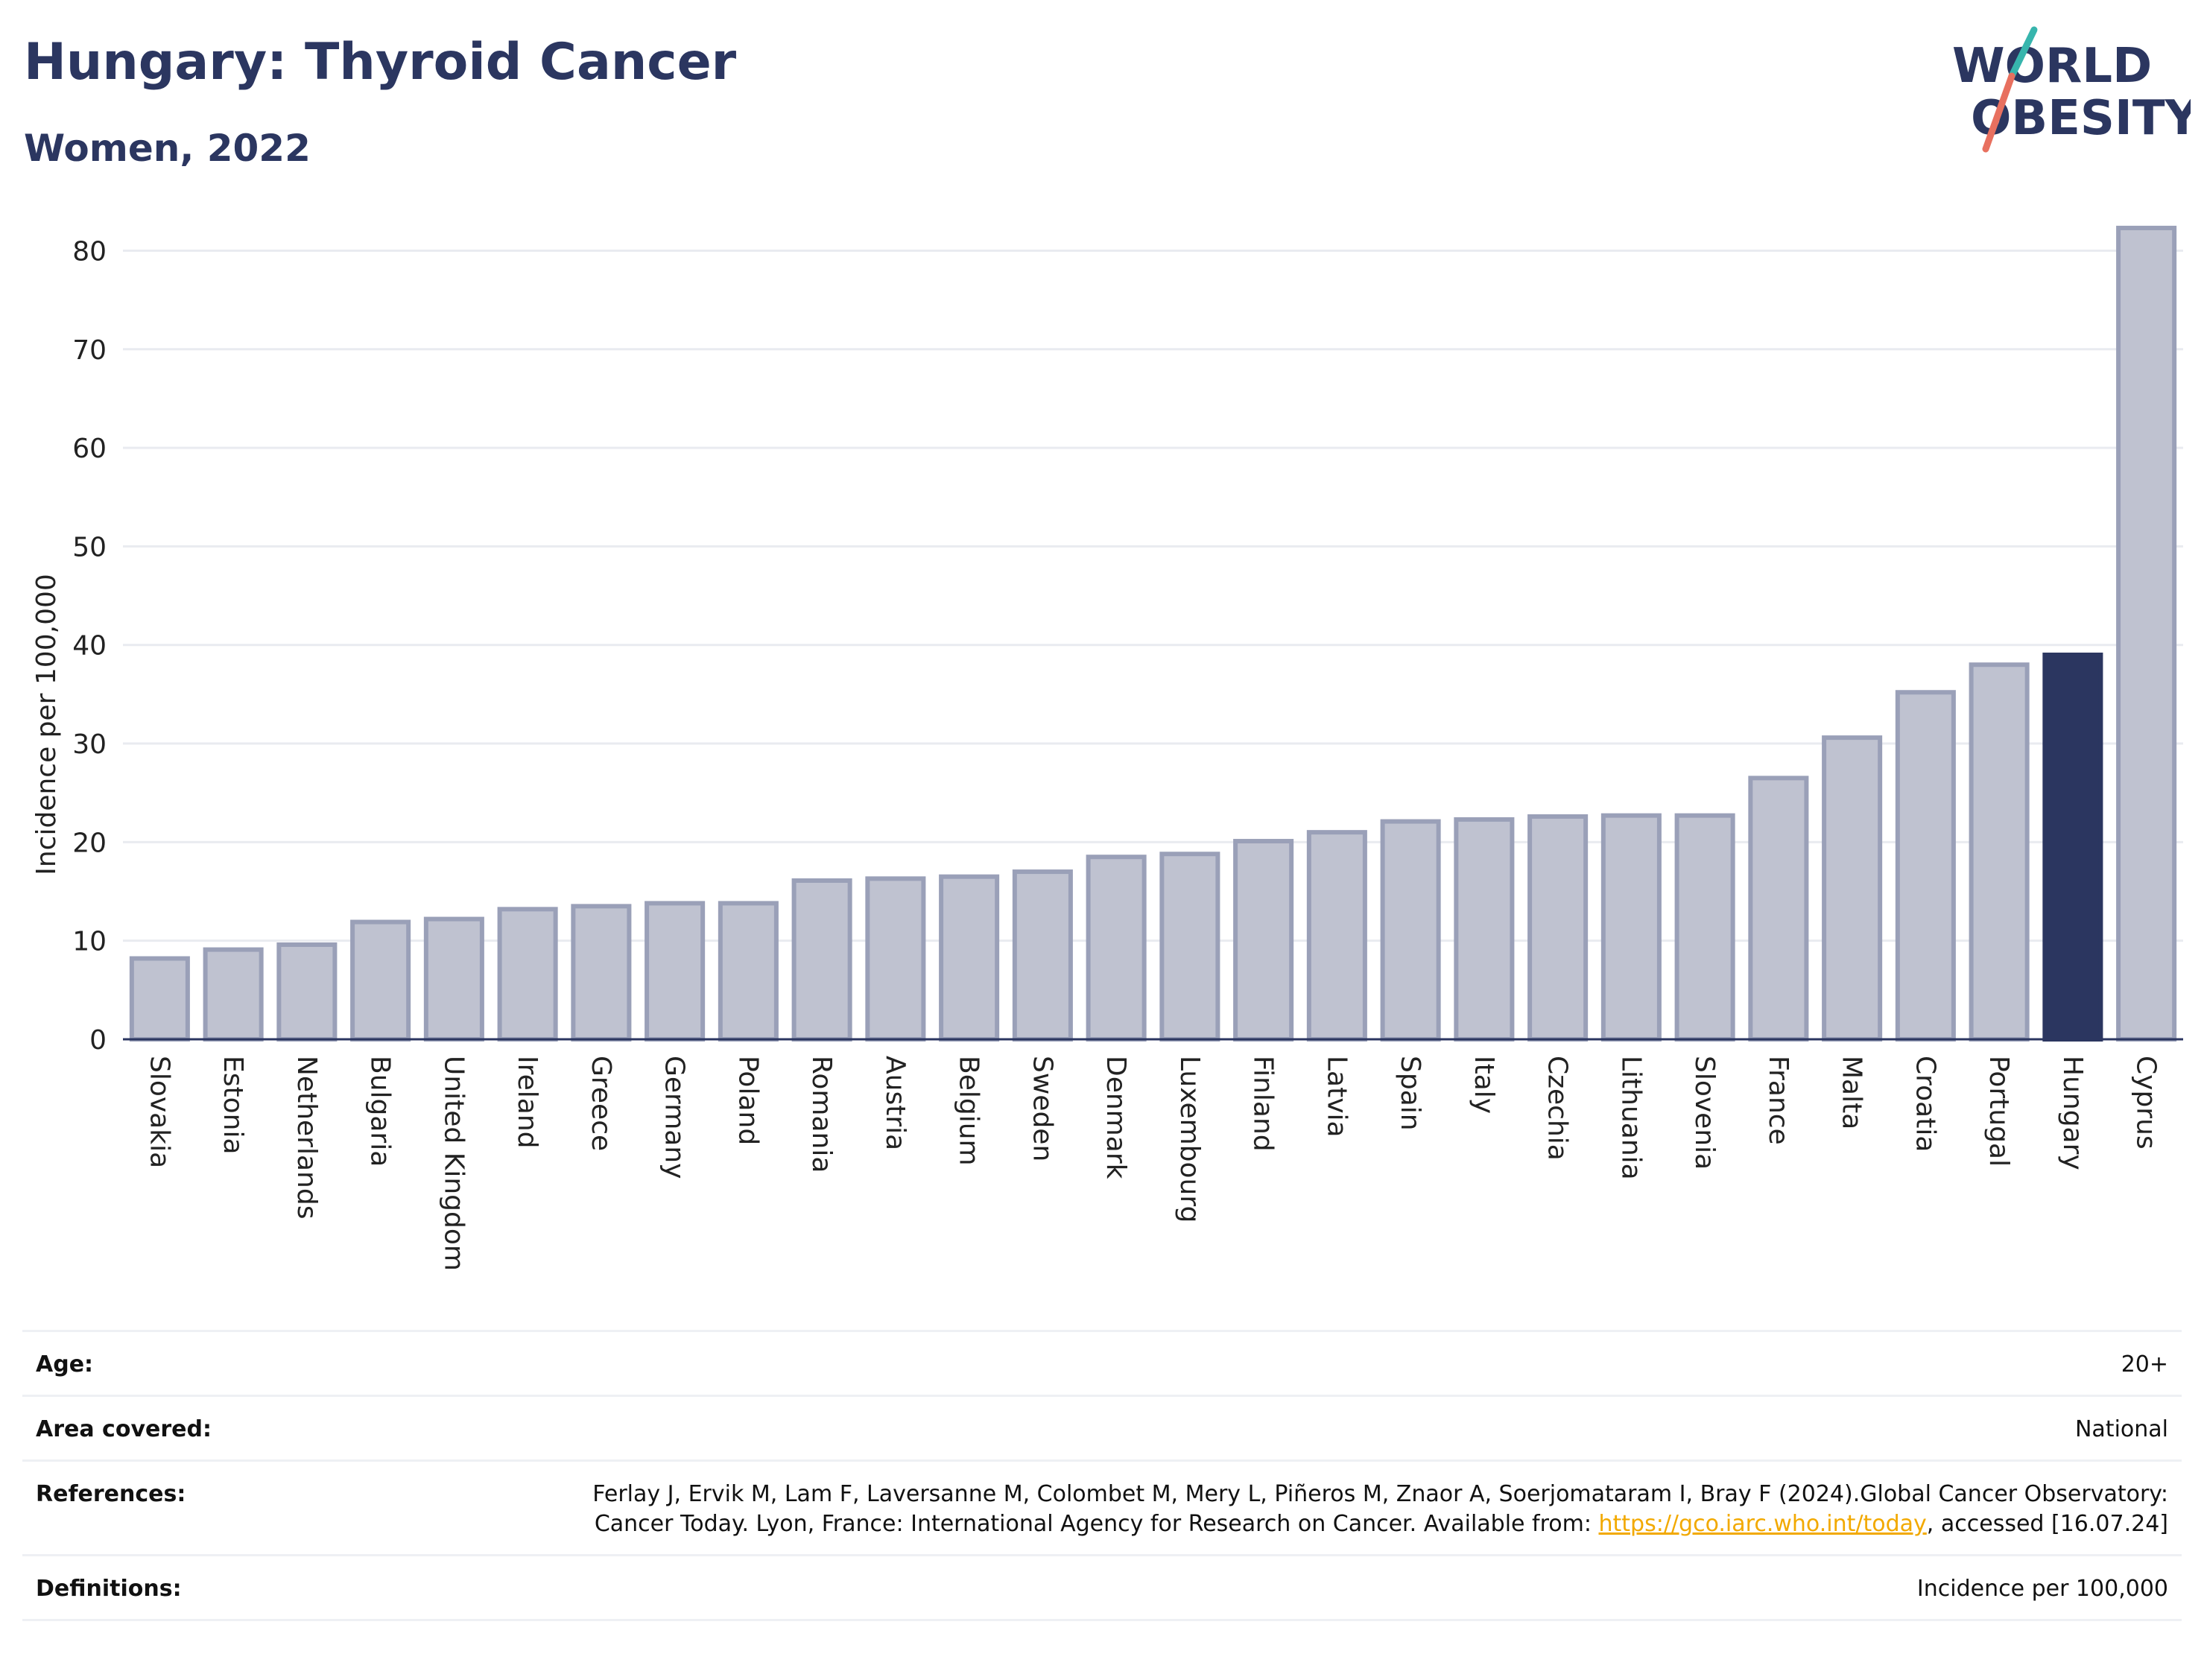 Image resolution: width=2204 pixels, height=1680 pixels. I want to click on logo-line1: WORLD, so click(2052, 66).